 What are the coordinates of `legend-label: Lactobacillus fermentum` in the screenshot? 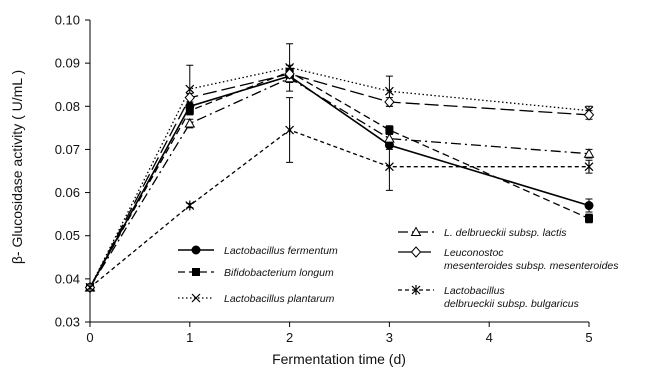 It's located at (281, 251).